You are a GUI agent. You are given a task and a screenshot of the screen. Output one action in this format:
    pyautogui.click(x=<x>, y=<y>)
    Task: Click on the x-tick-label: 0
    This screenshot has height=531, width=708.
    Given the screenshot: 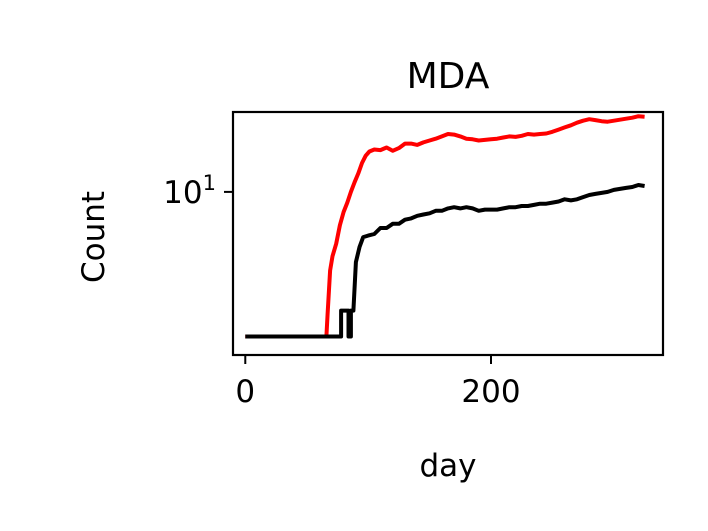 What is the action you would take?
    pyautogui.click(x=245, y=392)
    